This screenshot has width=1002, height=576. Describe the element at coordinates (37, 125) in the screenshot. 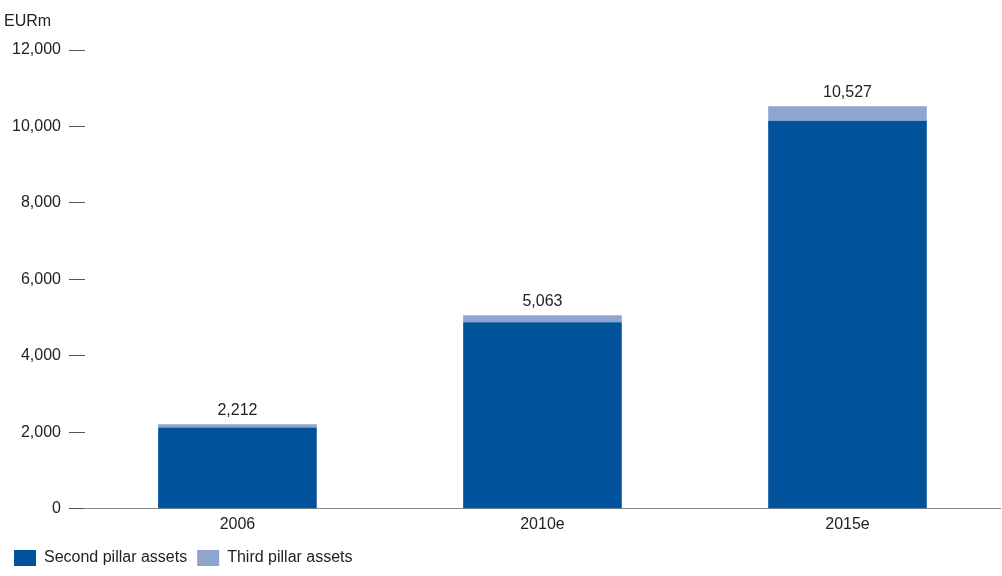

I see `y-tick-label: 10,000` at that location.